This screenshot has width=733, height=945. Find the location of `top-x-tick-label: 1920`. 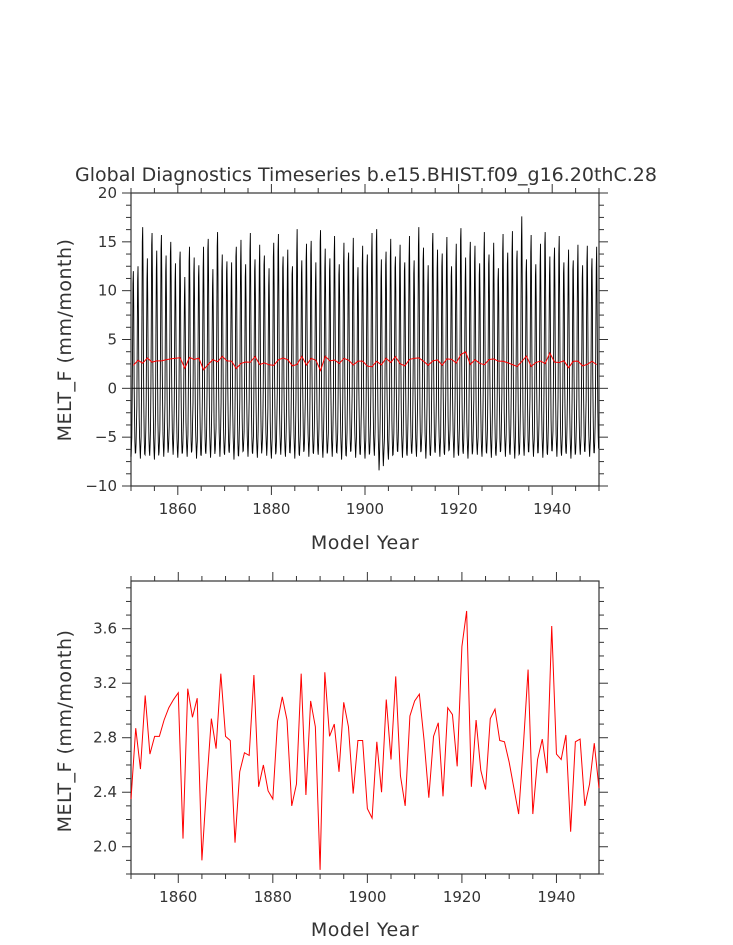

top-x-tick-label: 1920 is located at coordinates (459, 509).